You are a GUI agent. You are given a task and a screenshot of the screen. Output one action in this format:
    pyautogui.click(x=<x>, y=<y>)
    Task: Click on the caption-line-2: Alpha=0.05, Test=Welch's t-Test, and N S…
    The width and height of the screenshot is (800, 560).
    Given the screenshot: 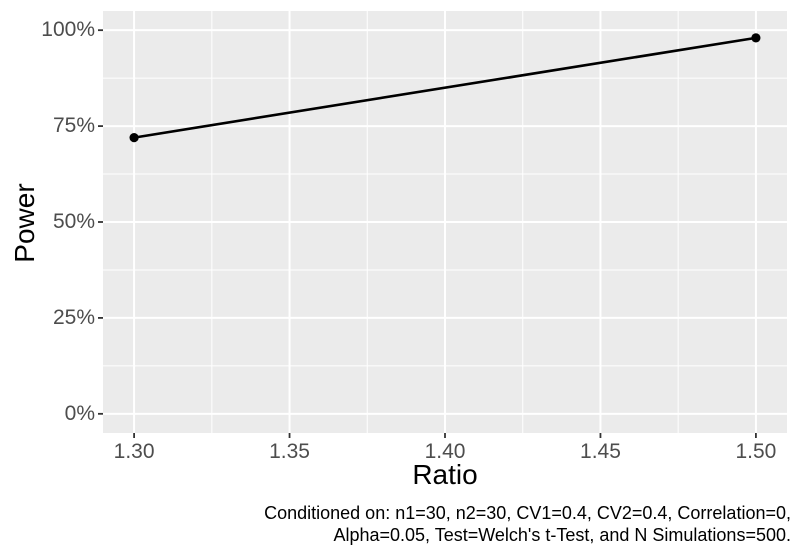 What is the action you would take?
    pyautogui.click(x=562, y=535)
    